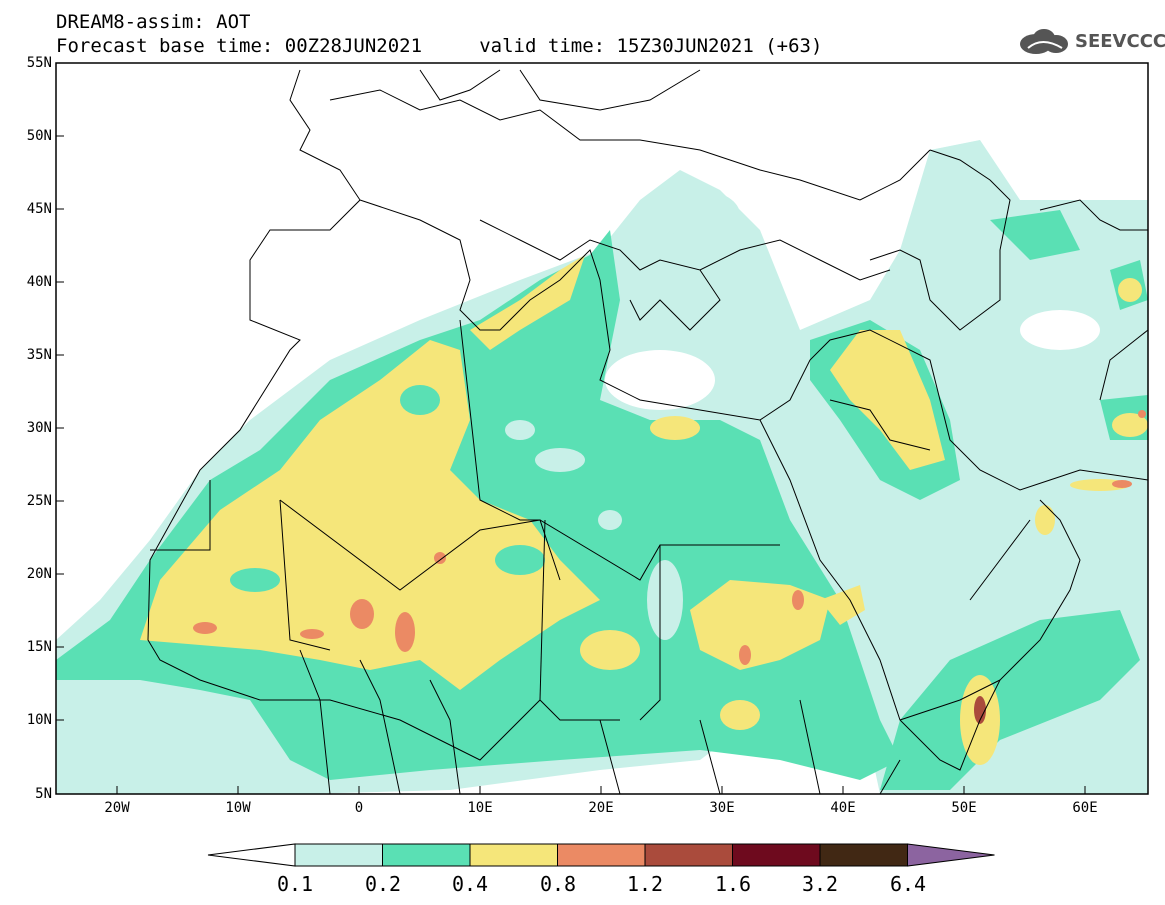 Image resolution: width=1165 pixels, height=905 pixels. Describe the element at coordinates (601, 808) in the screenshot. I see `lon-label: 20E` at that location.